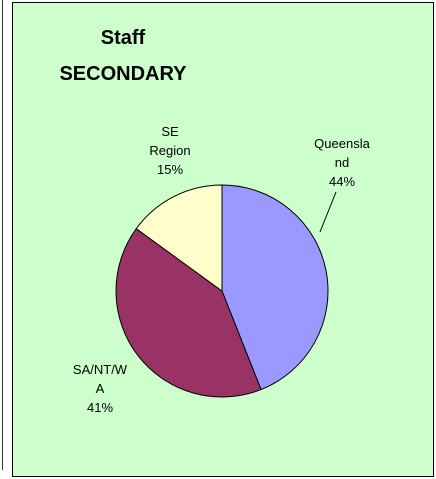 This screenshot has width=436, height=479. I want to click on value-label: 44%, so click(342, 181).